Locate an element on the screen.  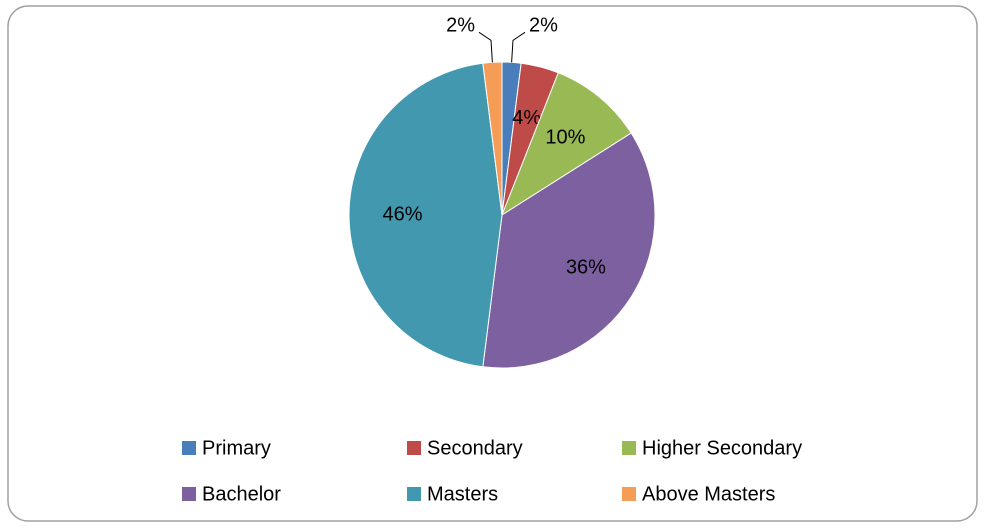
data-label: 4% is located at coordinates (526, 118).